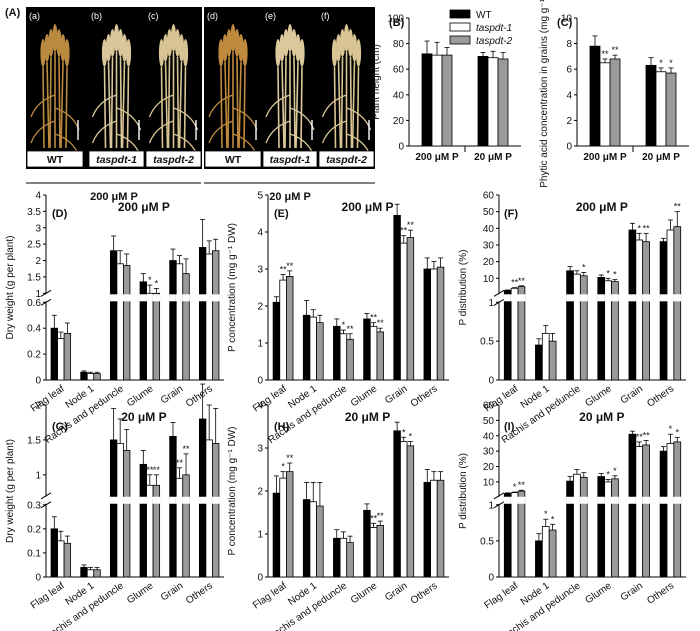  Describe the element at coordinates (489, 467) in the screenshot. I see `y-tick-label: 20` at that location.